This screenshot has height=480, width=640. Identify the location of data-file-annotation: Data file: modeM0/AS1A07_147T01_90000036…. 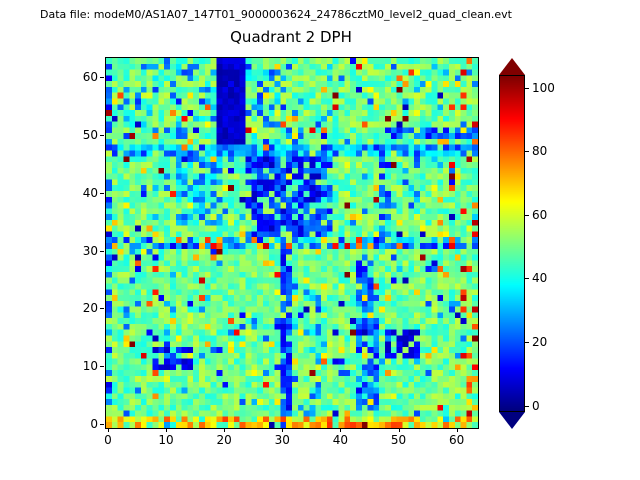
(276, 14).